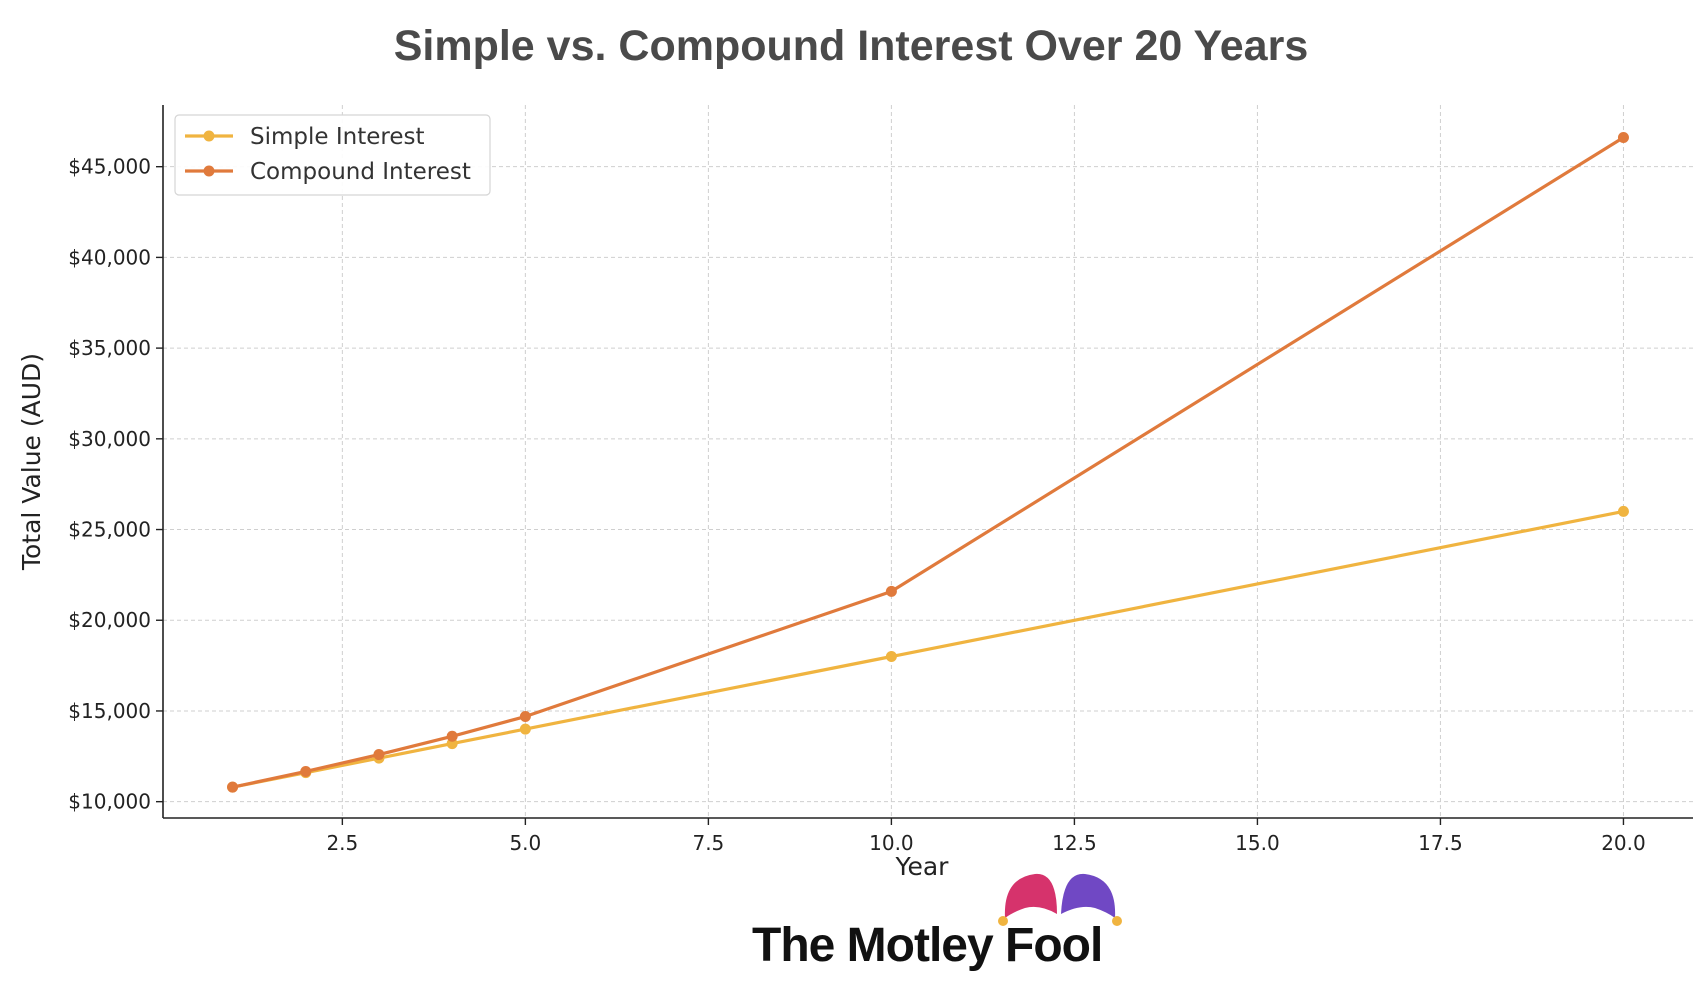 The image size is (1702, 984). What do you see at coordinates (922, 866) in the screenshot?
I see `x-axis-label: Year` at bounding box center [922, 866].